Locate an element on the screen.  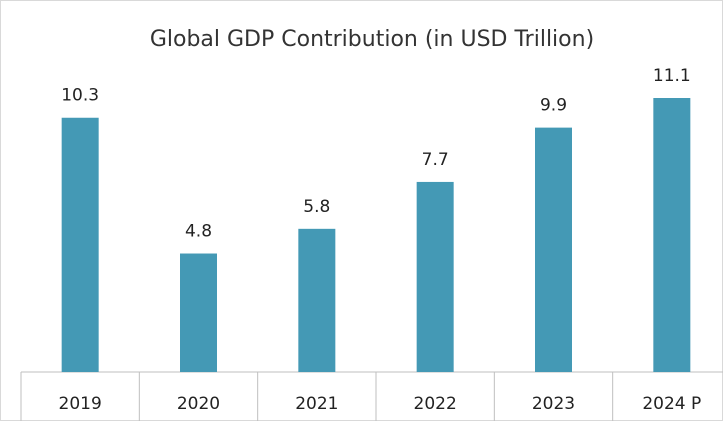
data-label: 10.3 is located at coordinates (80, 96).